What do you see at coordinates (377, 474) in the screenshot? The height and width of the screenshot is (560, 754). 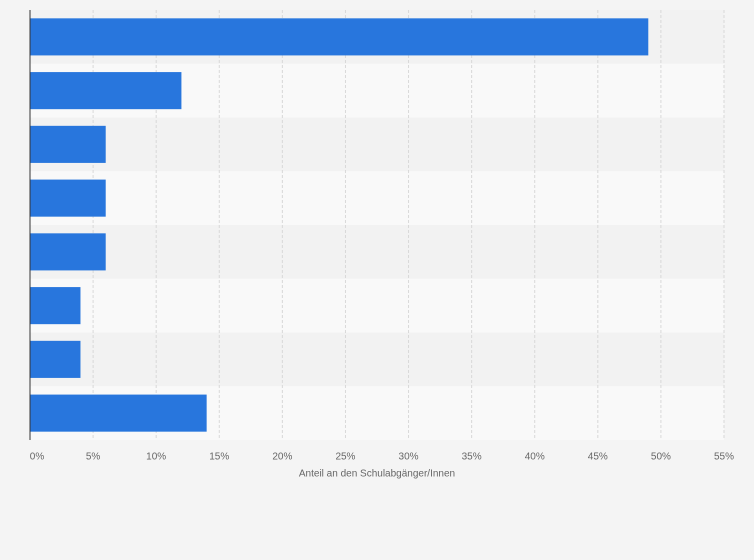 I see `x-axis-title: Anteil an den Schulabgänger/Innen` at bounding box center [377, 474].